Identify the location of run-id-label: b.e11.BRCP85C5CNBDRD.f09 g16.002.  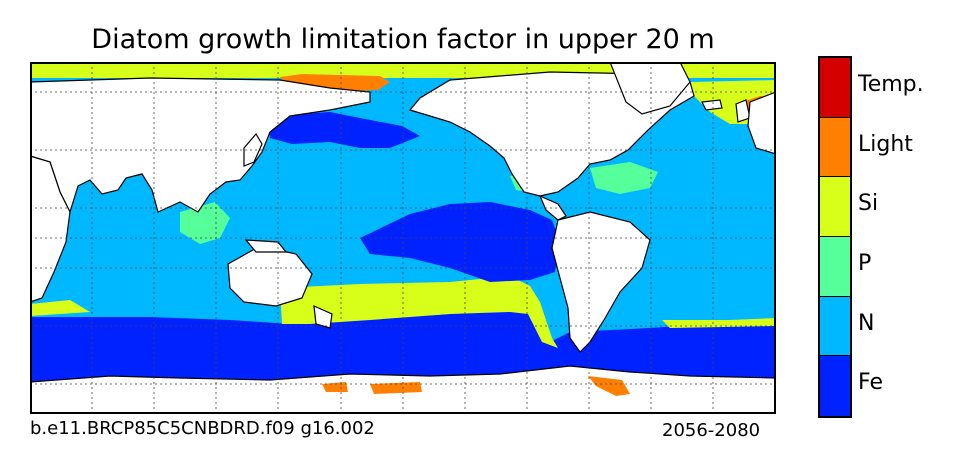
(202, 428).